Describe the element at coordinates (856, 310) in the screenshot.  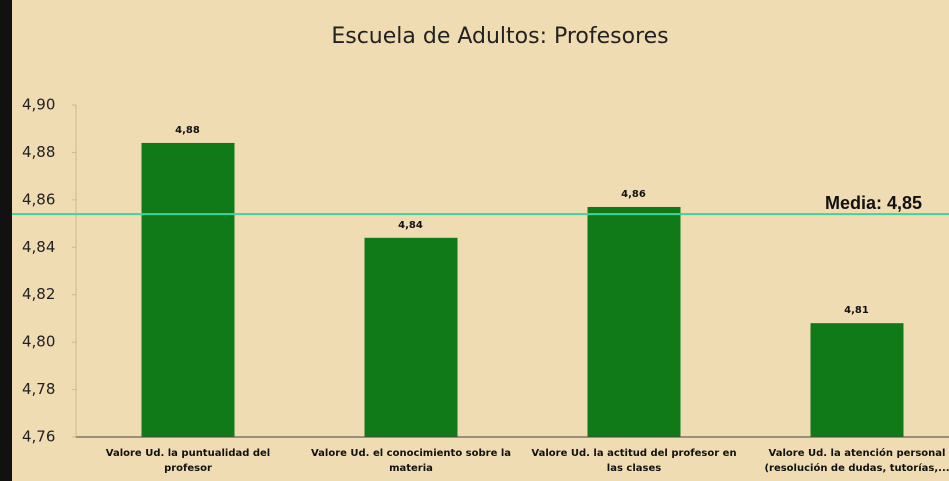
I see `data-label: 4,81` at that location.